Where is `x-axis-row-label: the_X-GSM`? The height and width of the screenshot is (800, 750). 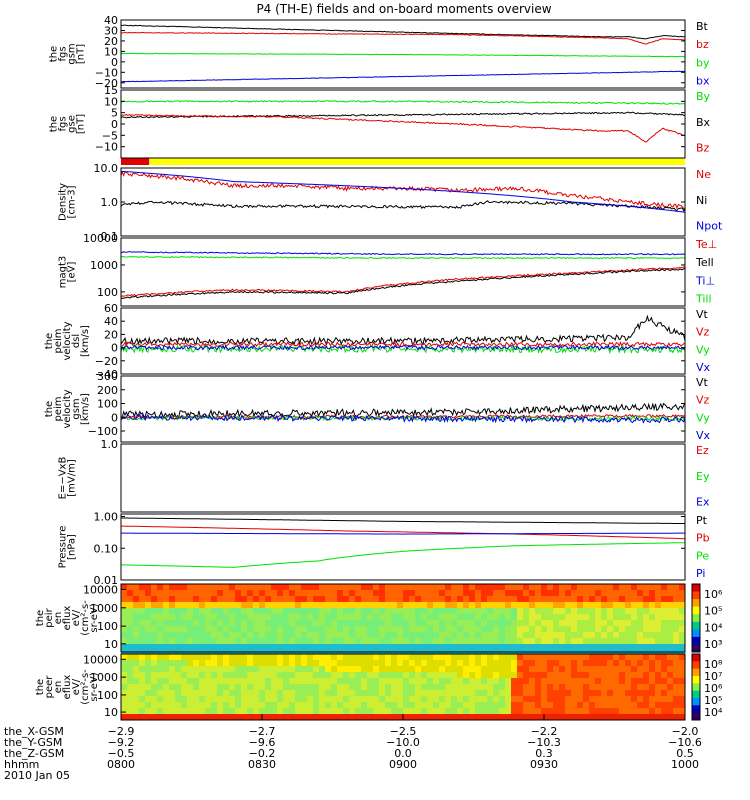
x-axis-row-label: the_X-GSM is located at coordinates (34, 731).